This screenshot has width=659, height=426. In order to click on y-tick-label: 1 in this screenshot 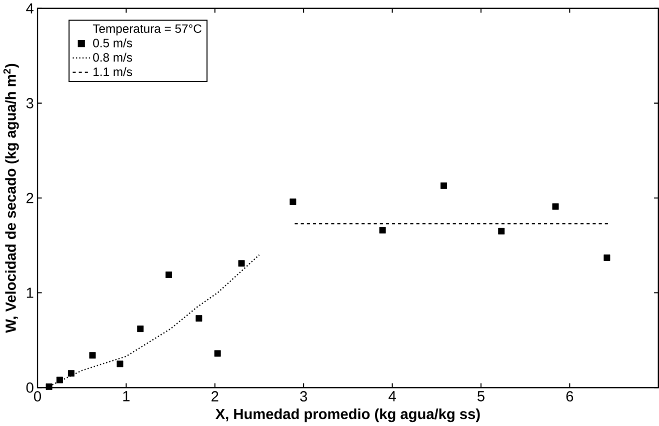, I will do `click(30, 293)`.